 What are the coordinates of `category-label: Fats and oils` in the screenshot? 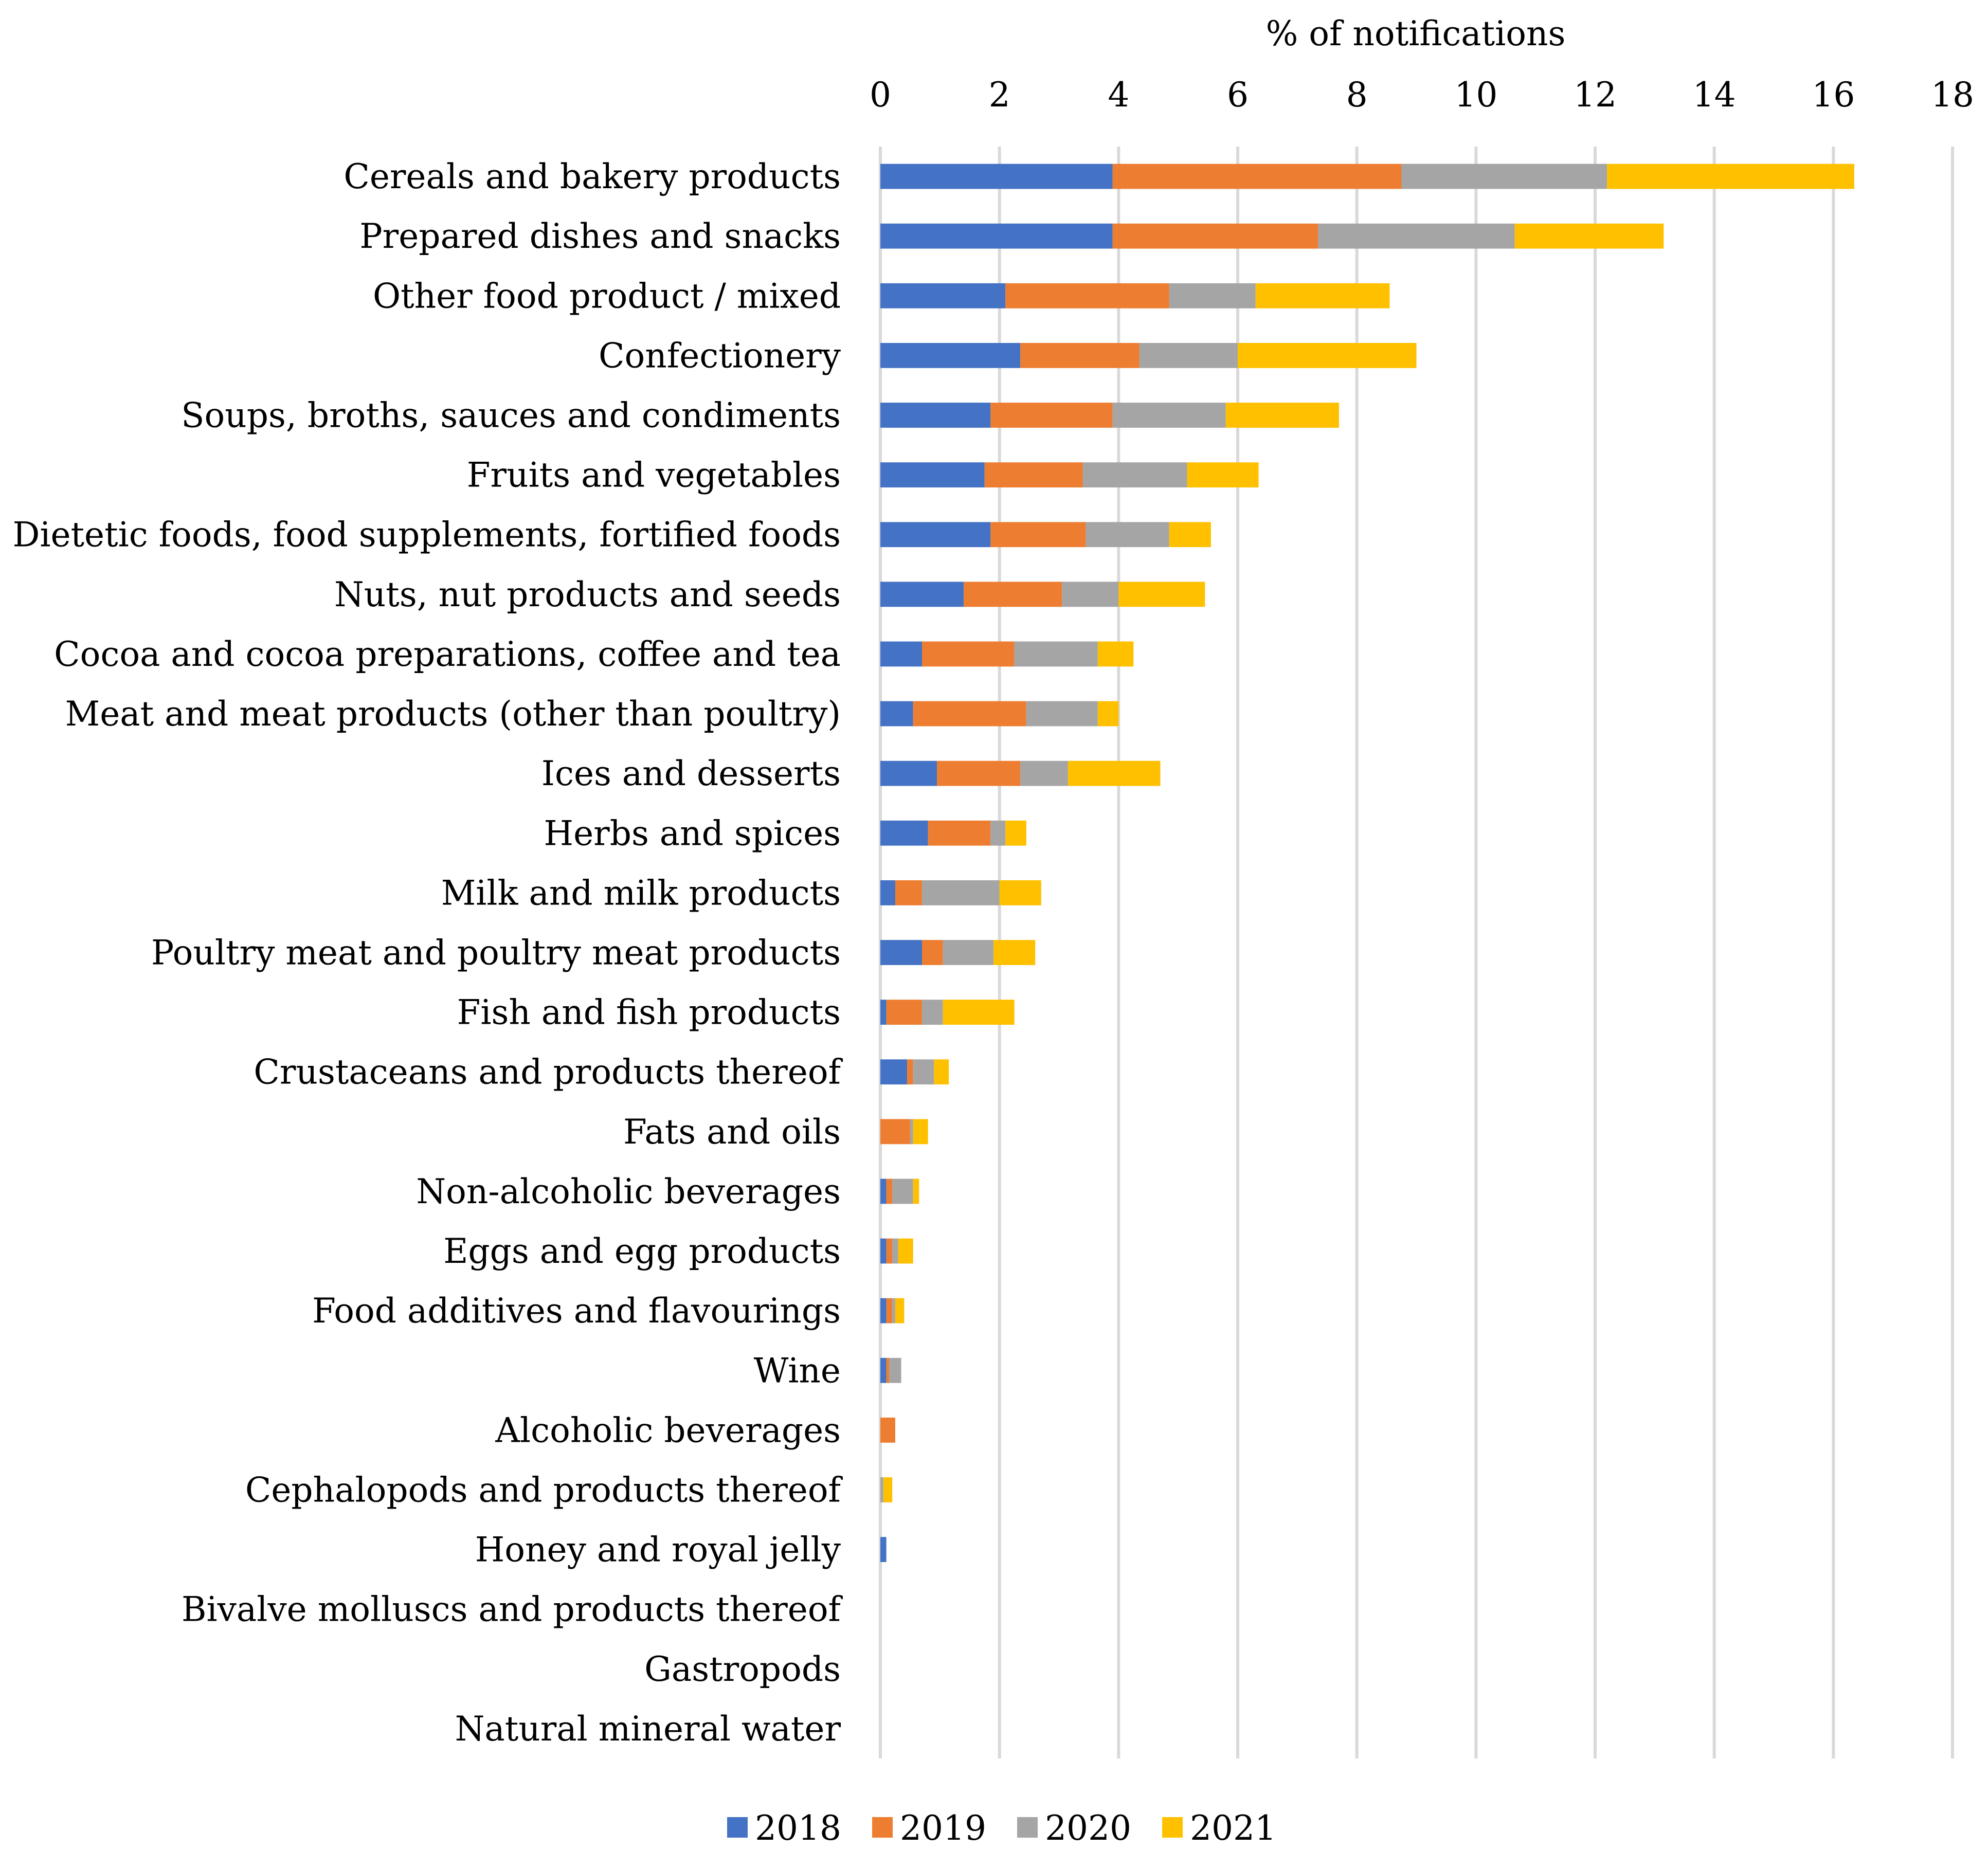 It's located at (732, 1132).